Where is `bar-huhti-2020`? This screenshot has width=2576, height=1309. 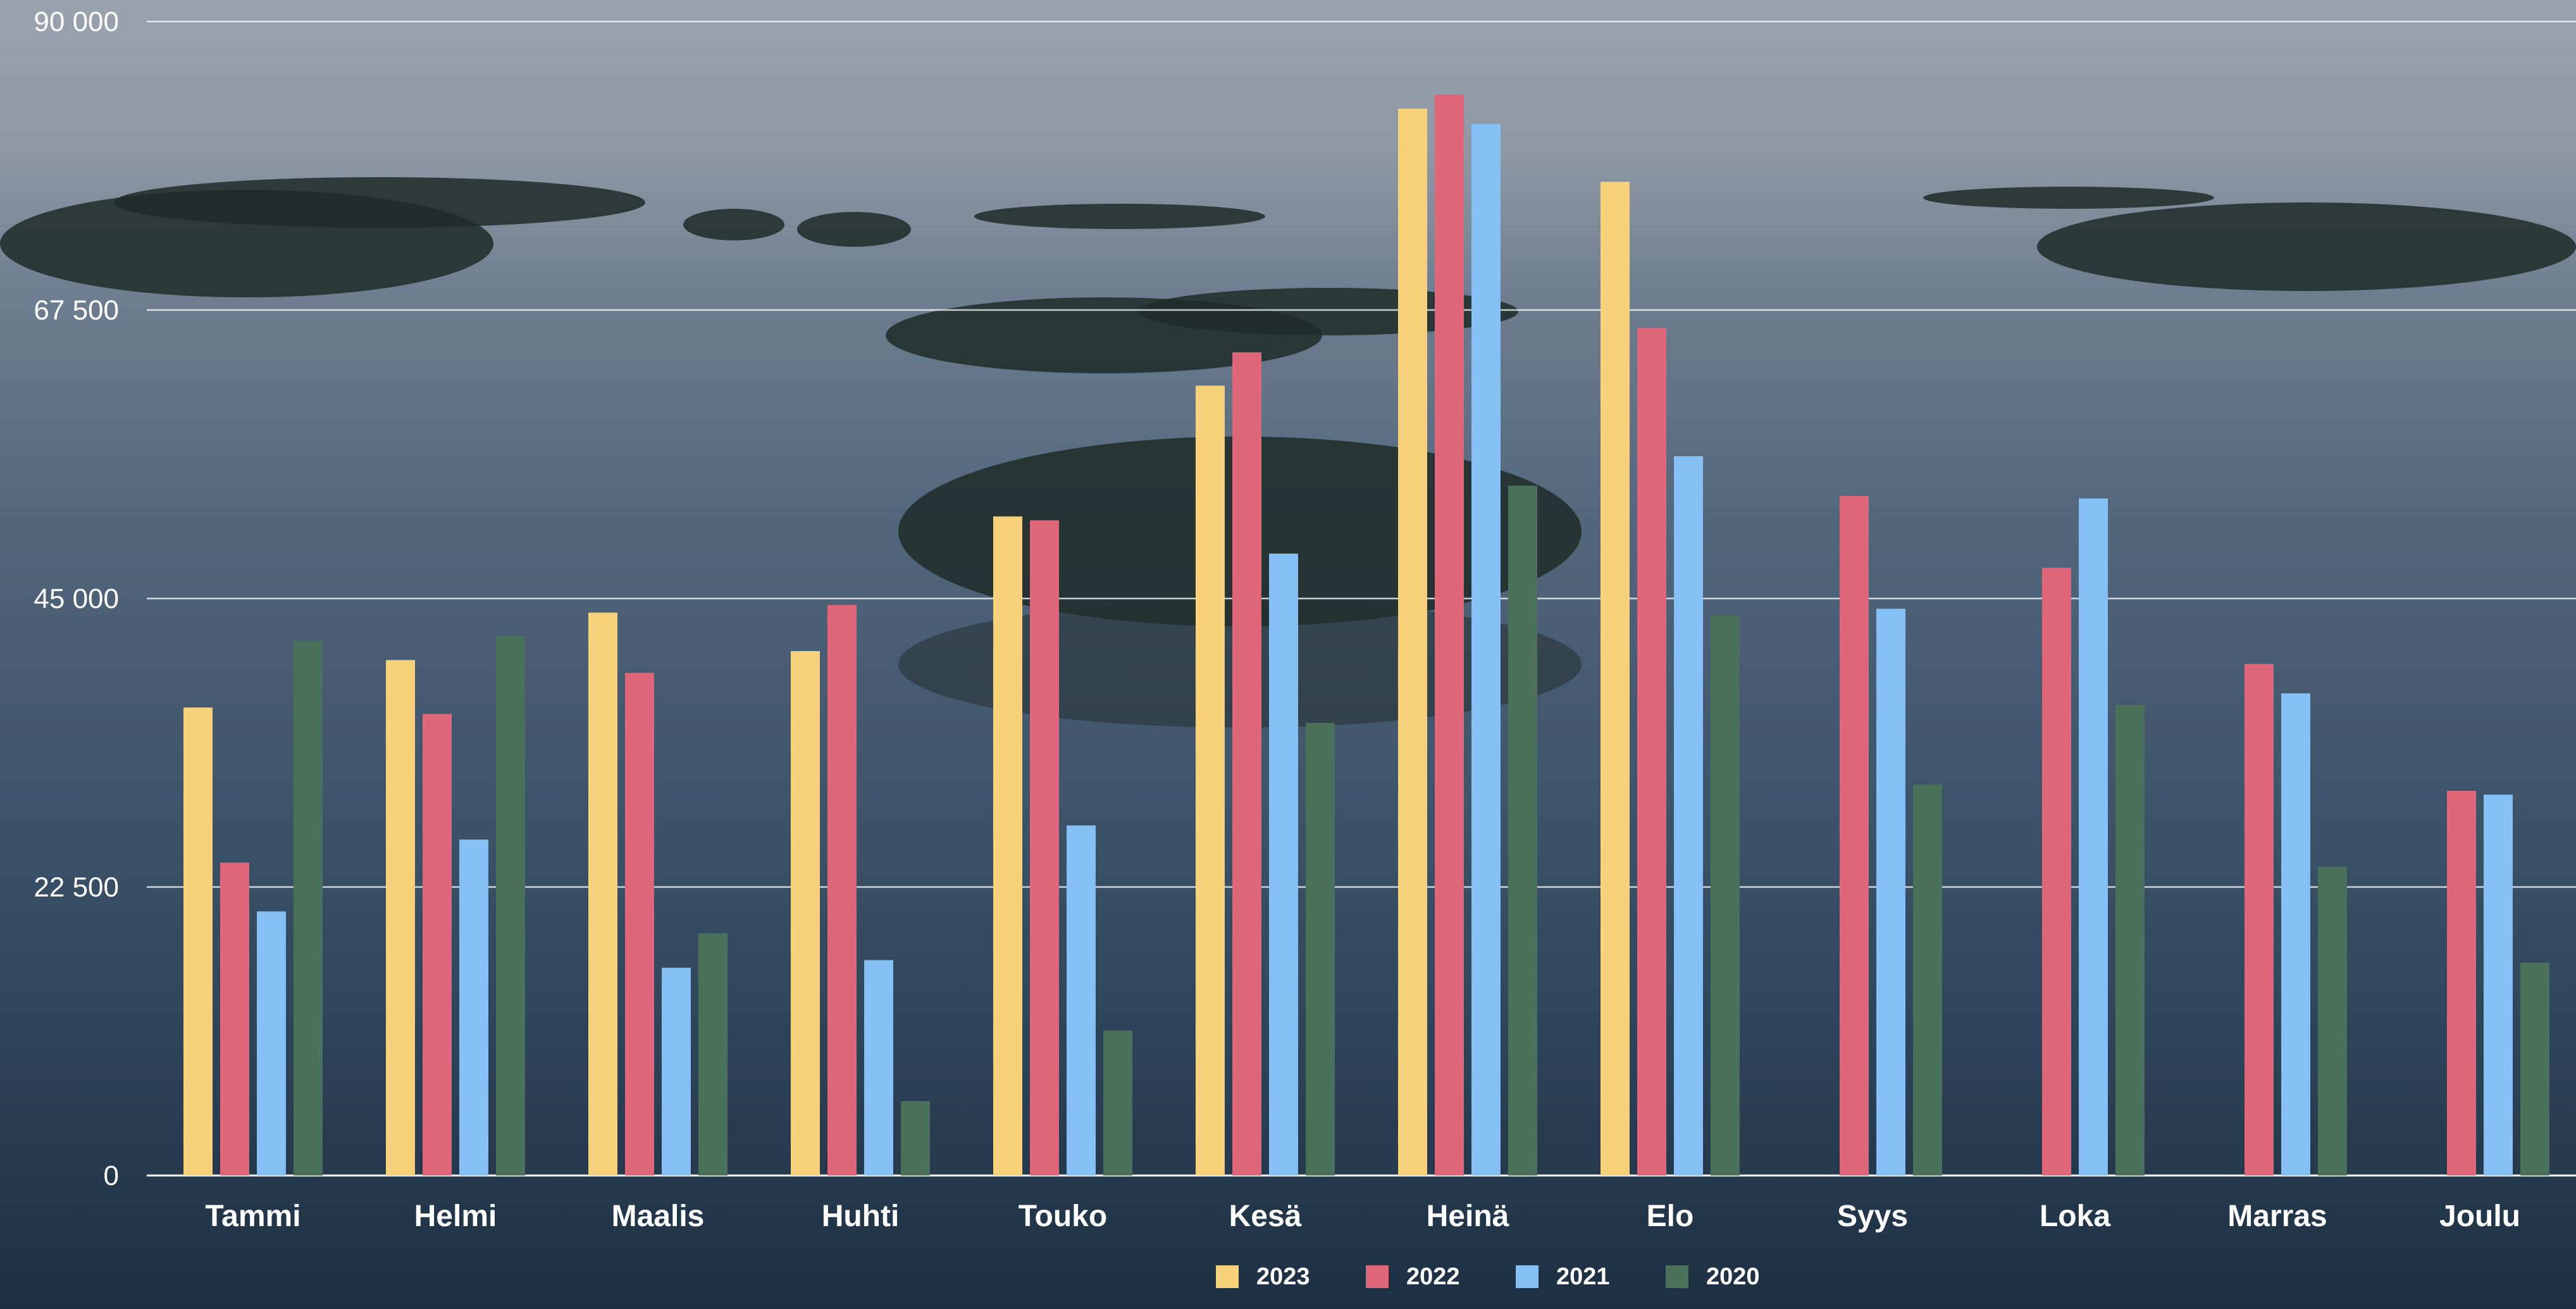 bar-huhti-2020 is located at coordinates (915, 1138).